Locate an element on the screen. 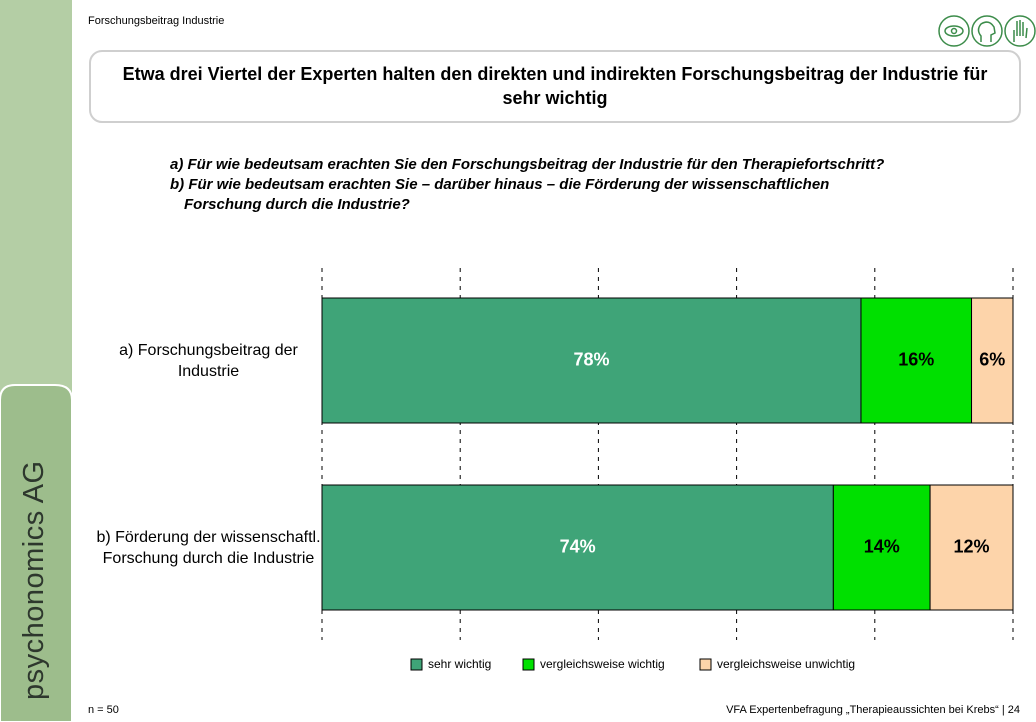 This screenshot has width=1036, height=722. value-label: 74% is located at coordinates (578, 546).